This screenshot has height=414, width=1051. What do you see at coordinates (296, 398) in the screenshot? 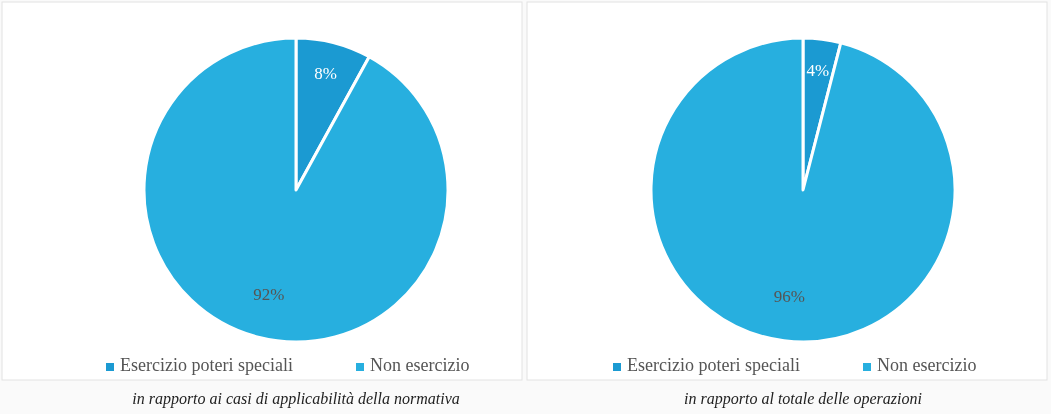
I see `text: in rapporto ai casi di applicabilità della normativa` at bounding box center [296, 398].